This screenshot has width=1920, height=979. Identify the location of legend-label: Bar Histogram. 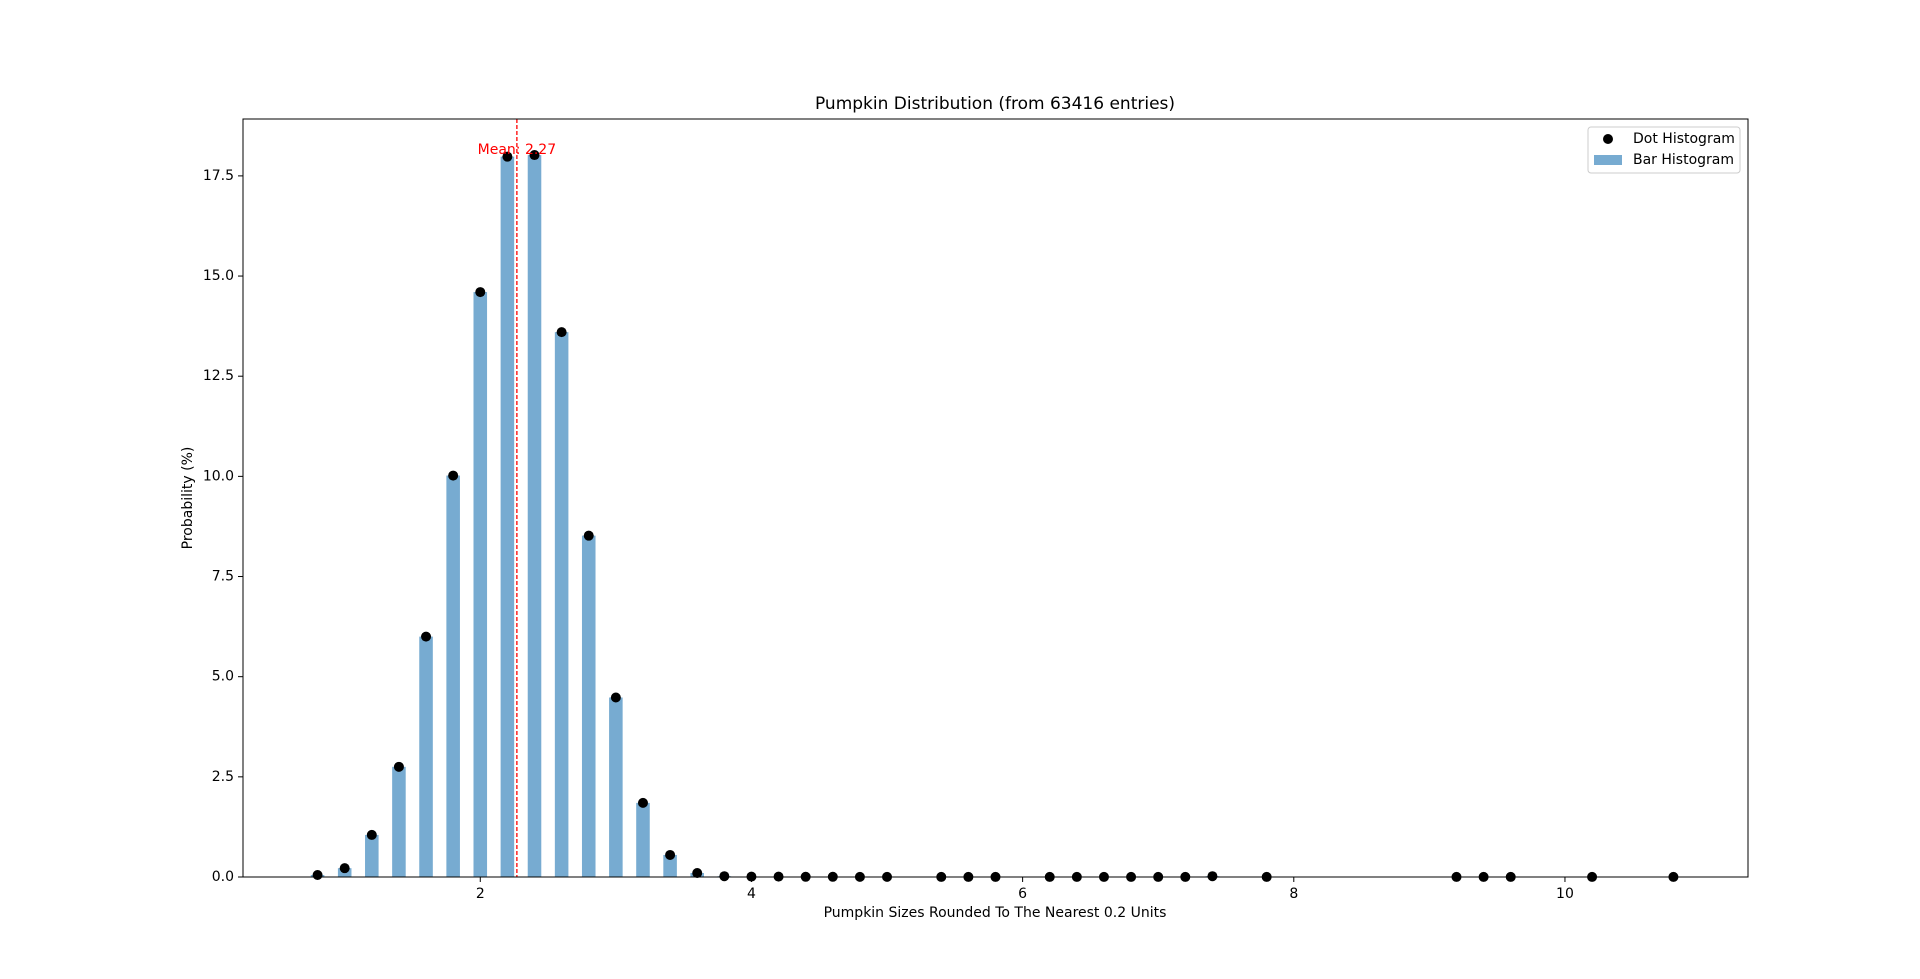
(1683, 160).